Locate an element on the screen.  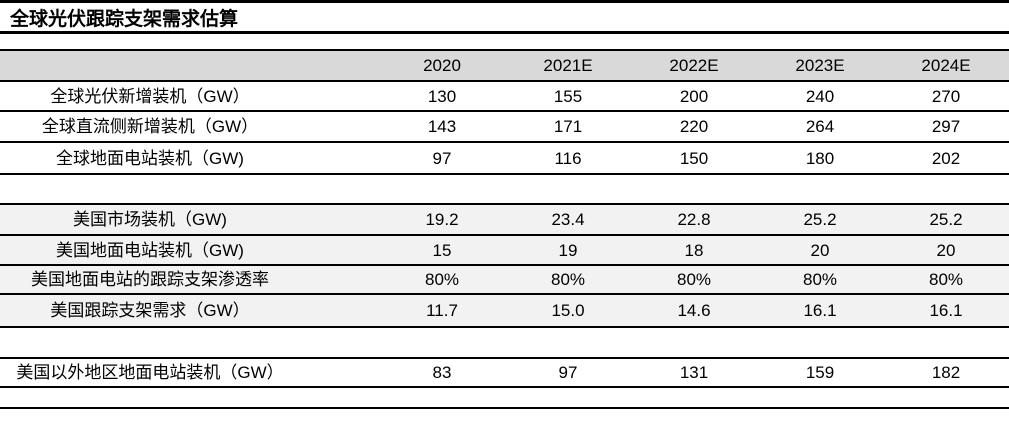
table-row-exus-utility-installs: 美国以外地区地面电站装机（GW） 83 97 131 159 182 is located at coordinates (504, 372).